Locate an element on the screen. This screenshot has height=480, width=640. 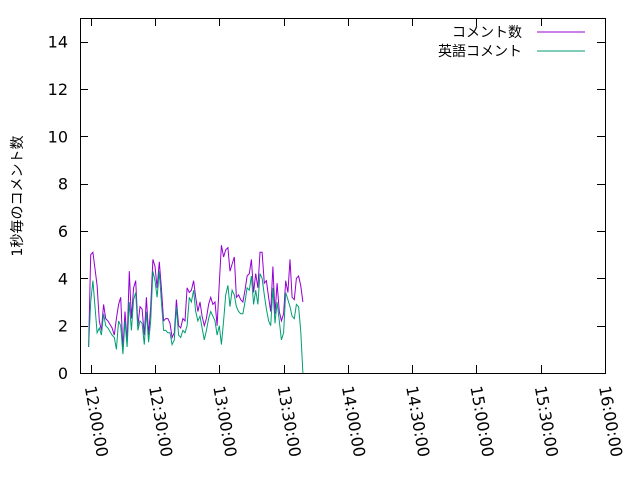
y-tick-label: 14 is located at coordinates (58, 42).